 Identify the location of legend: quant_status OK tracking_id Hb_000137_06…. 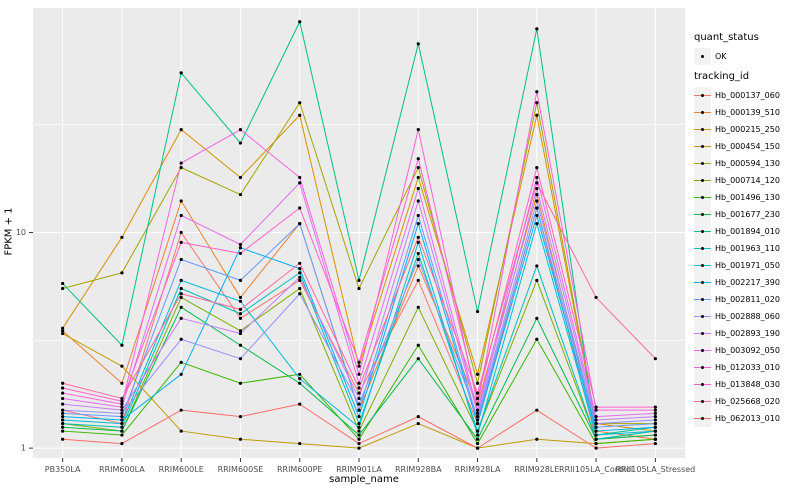
(746, 226).